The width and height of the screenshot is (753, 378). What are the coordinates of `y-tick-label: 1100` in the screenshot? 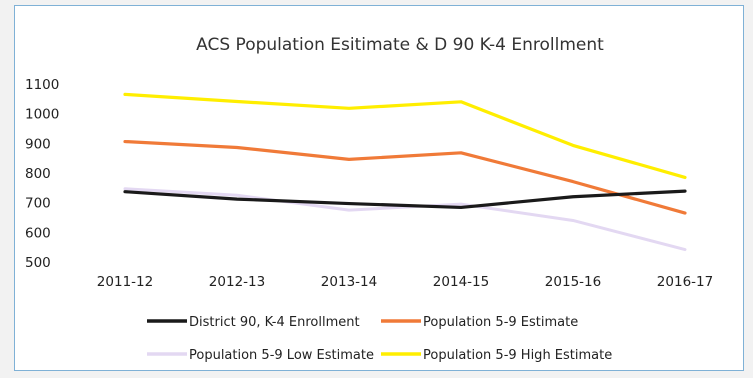 It's located at (42, 85).